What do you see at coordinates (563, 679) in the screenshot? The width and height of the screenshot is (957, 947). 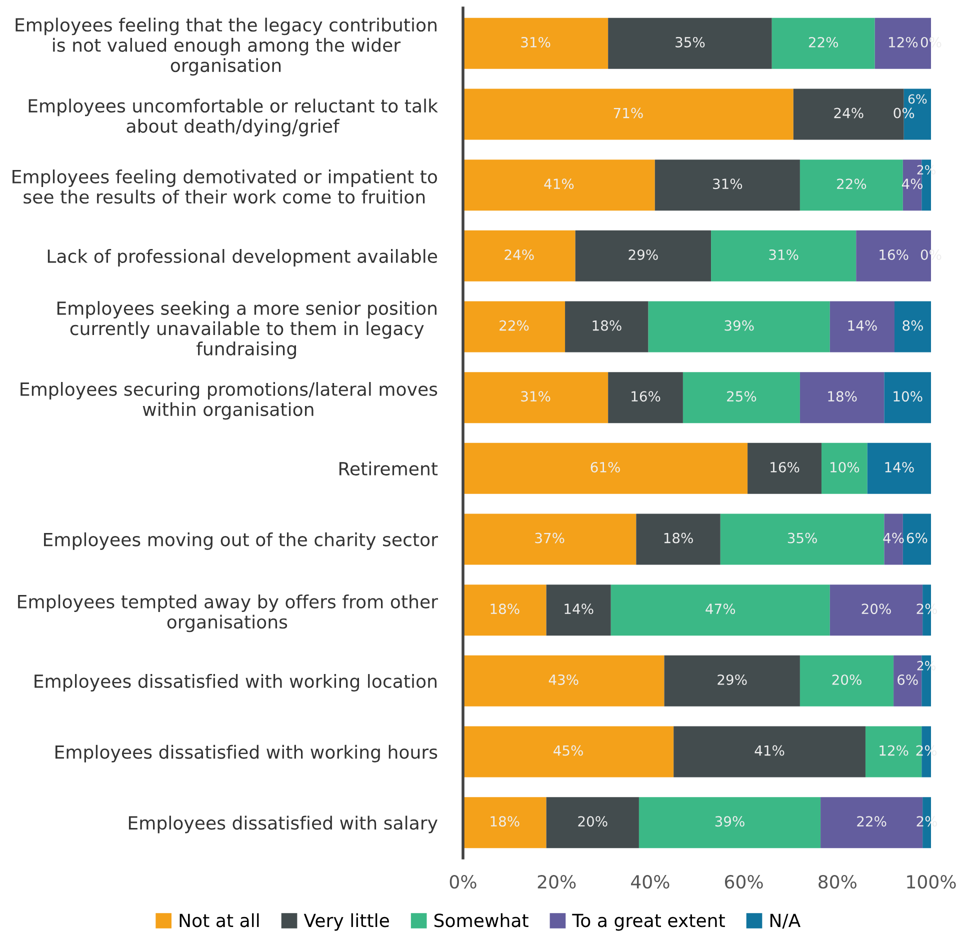 I see `data-label: 43%` at bounding box center [563, 679].